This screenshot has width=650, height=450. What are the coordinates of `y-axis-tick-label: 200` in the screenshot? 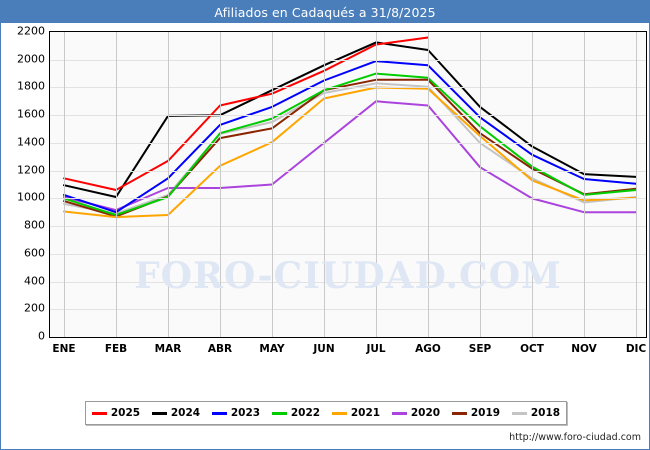 It's located at (34, 308).